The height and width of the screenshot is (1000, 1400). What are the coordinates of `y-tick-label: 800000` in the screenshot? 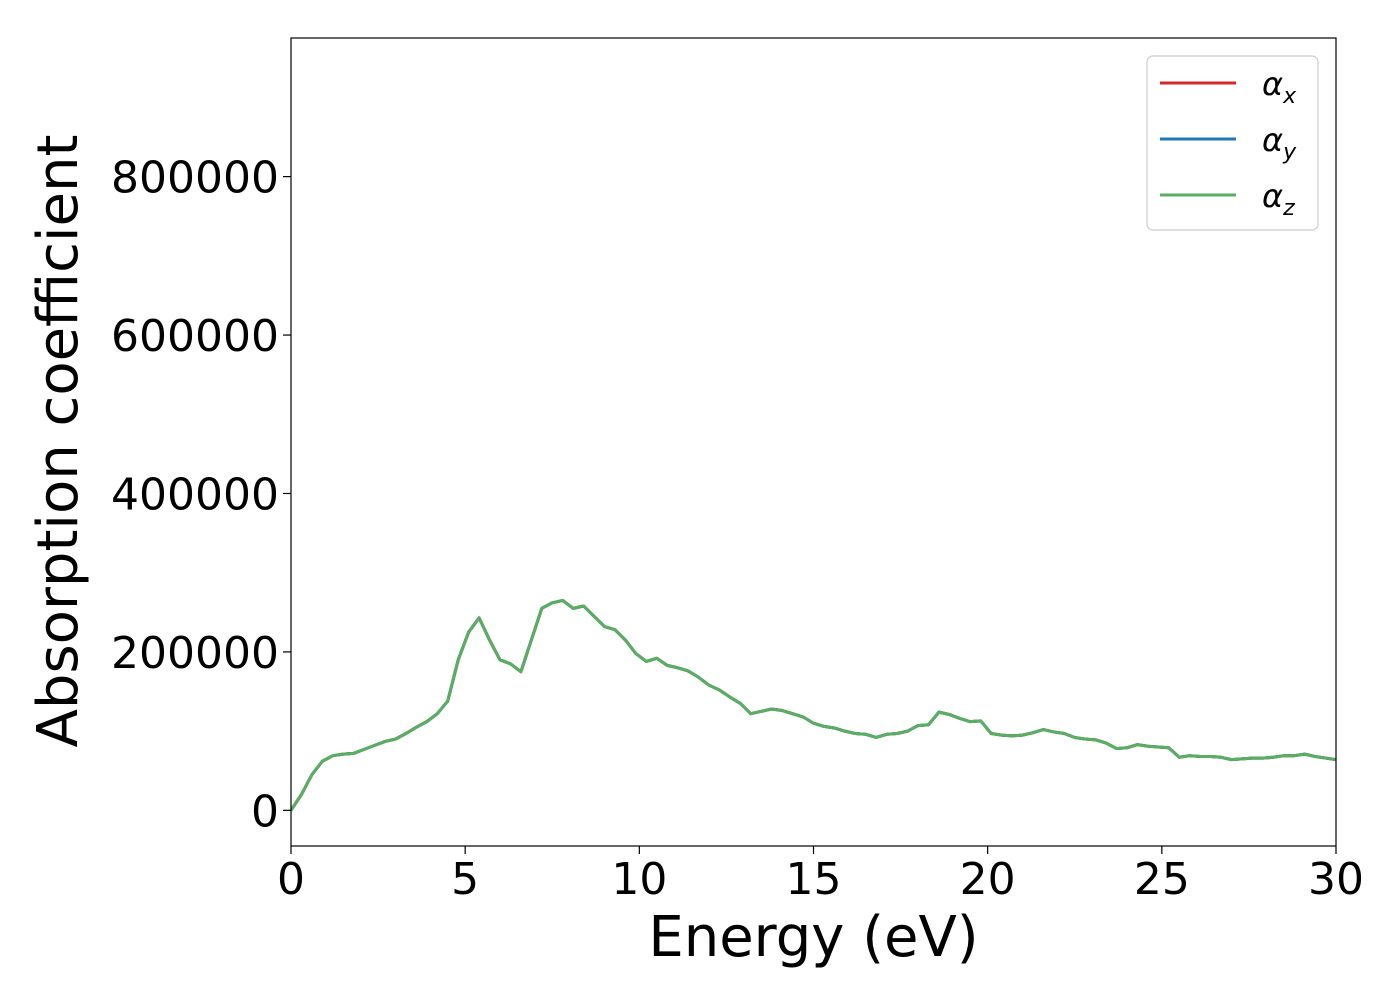 It's located at (195, 178).